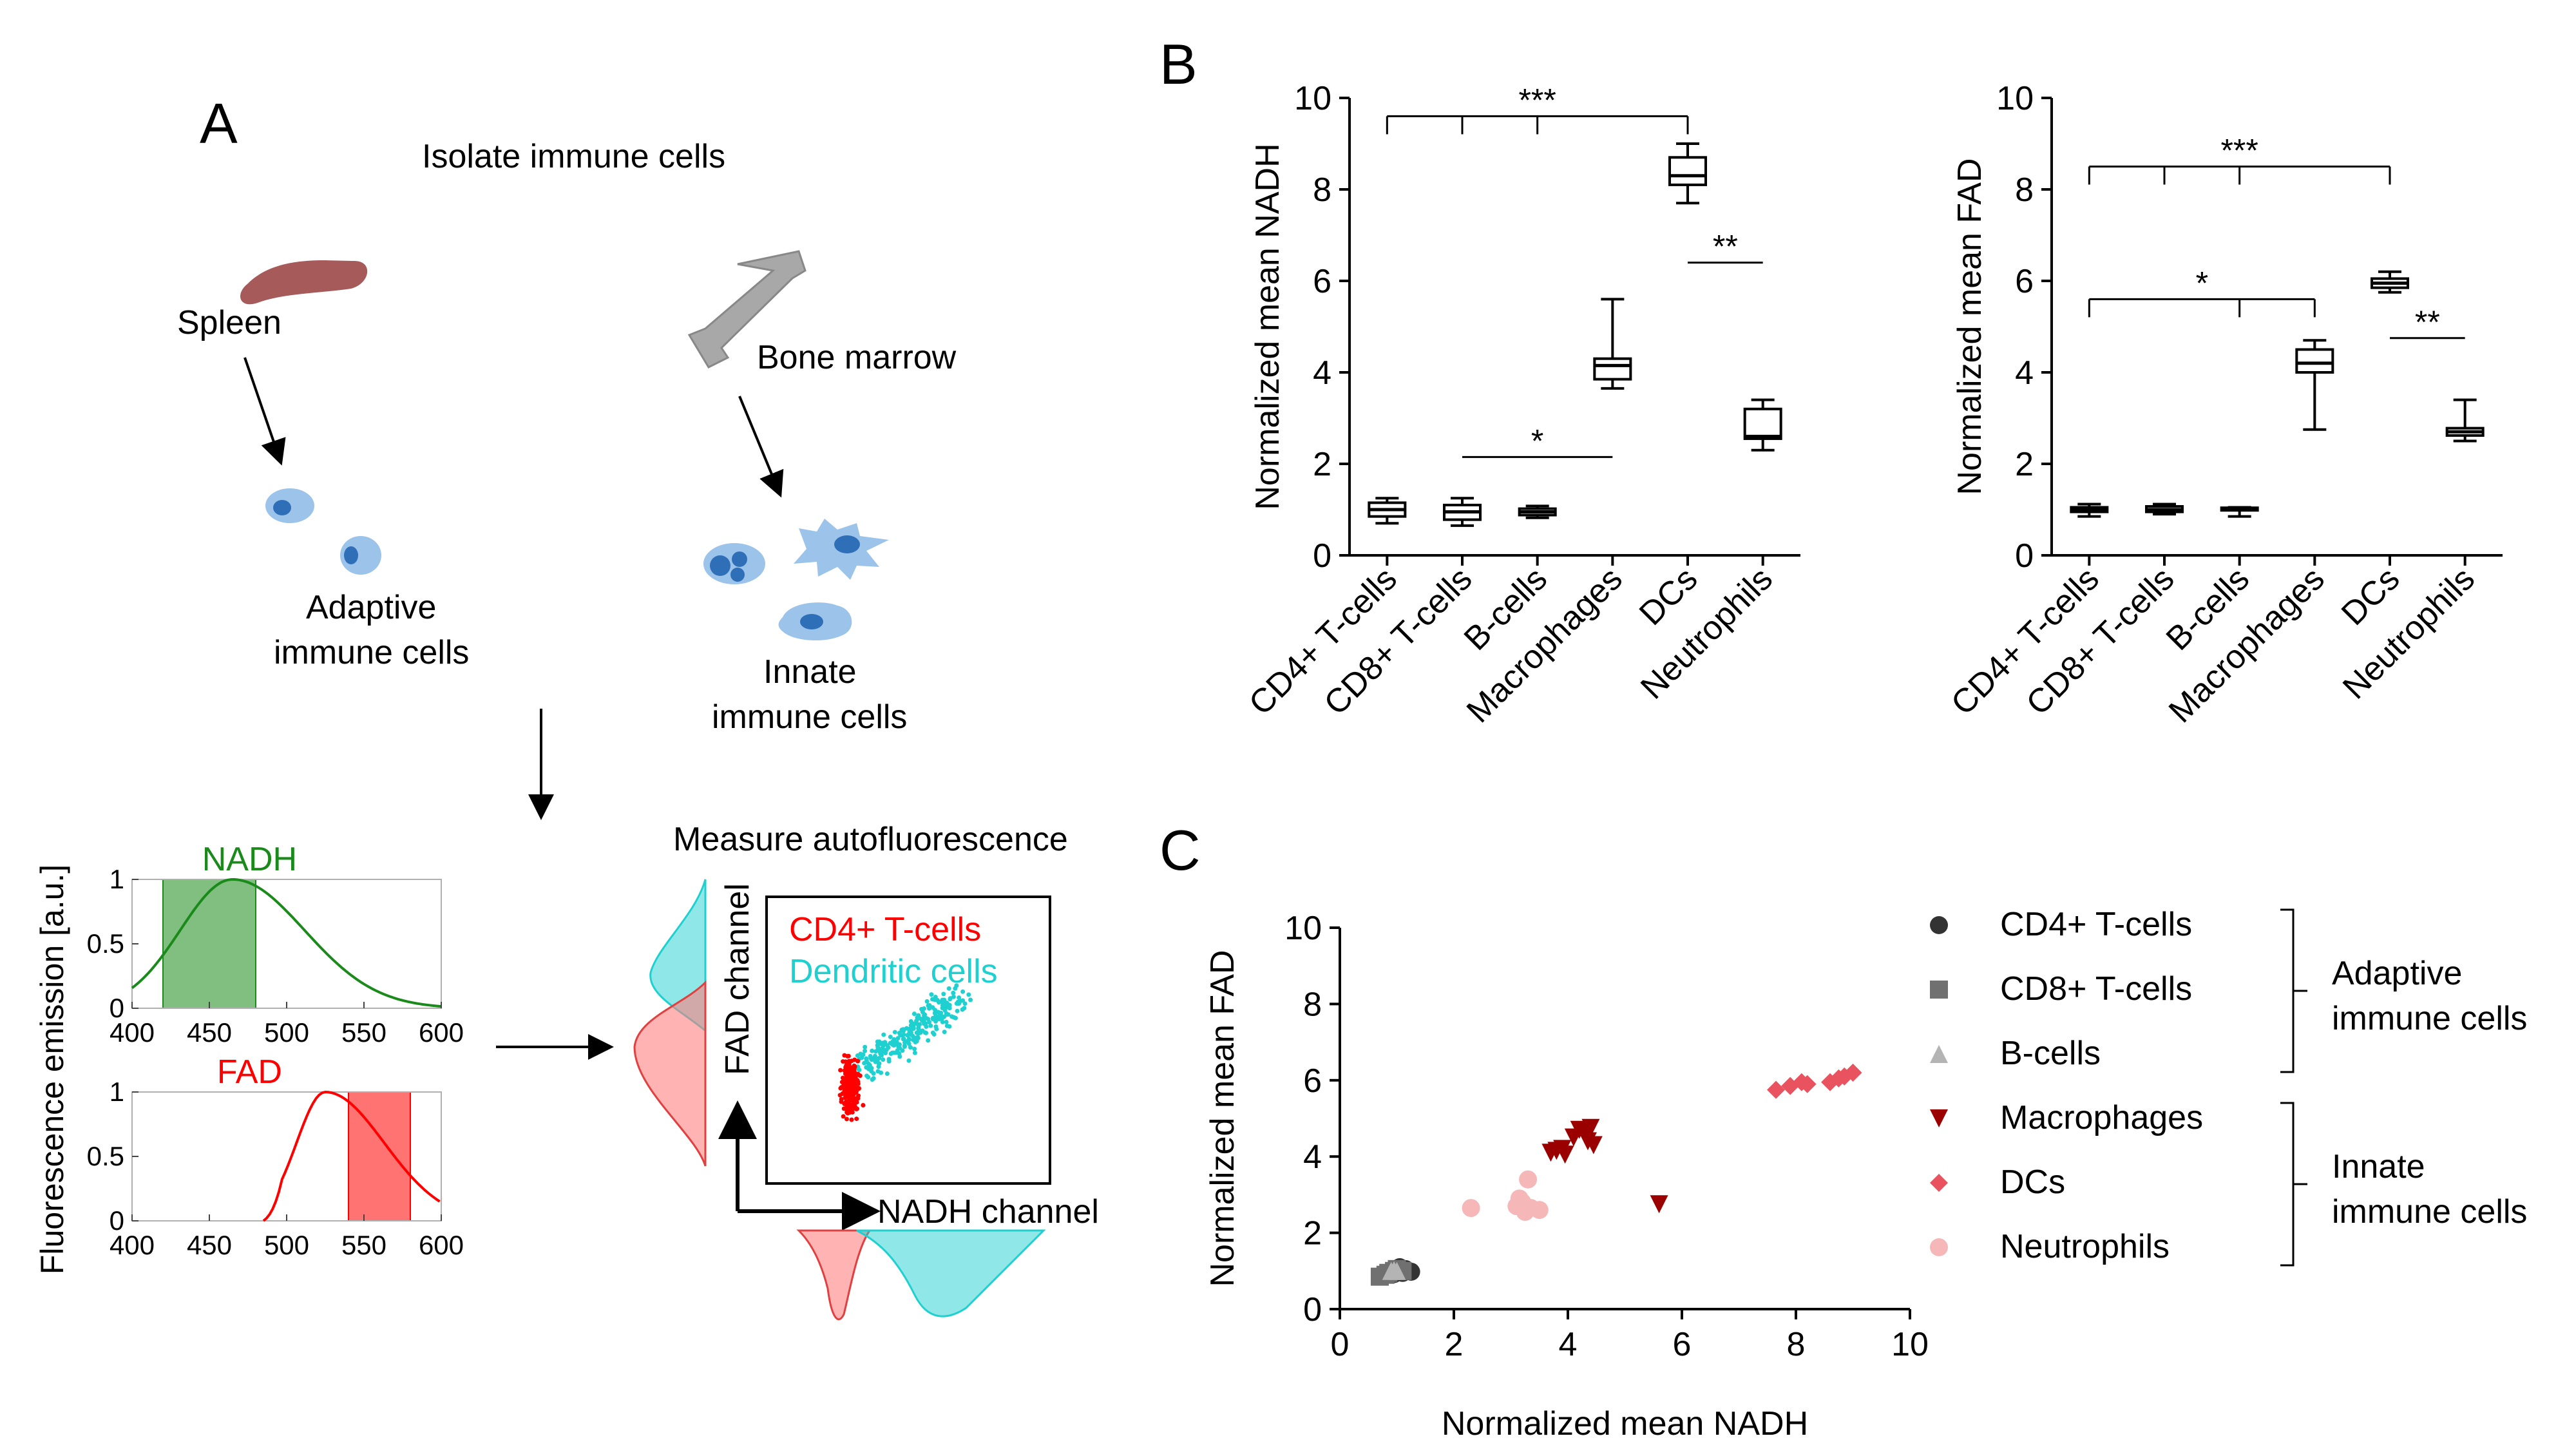  I want to click on emission-curve, so click(351, 1156).